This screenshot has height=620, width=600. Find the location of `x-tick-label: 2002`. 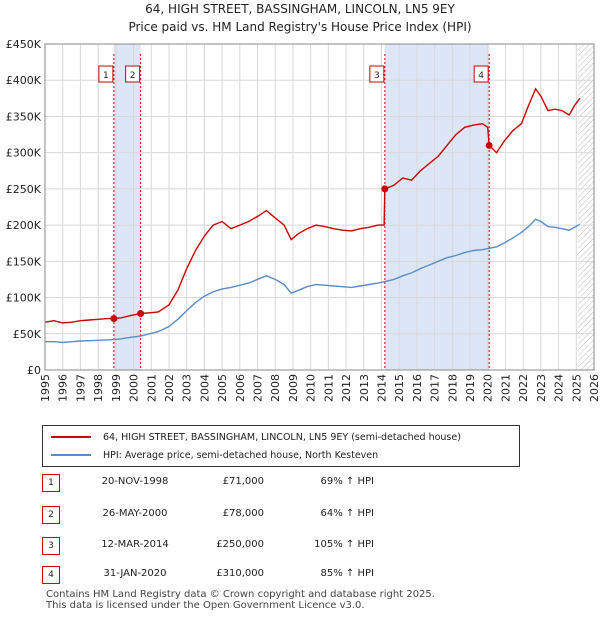

x-tick-label: 2002 is located at coordinates (169, 388).